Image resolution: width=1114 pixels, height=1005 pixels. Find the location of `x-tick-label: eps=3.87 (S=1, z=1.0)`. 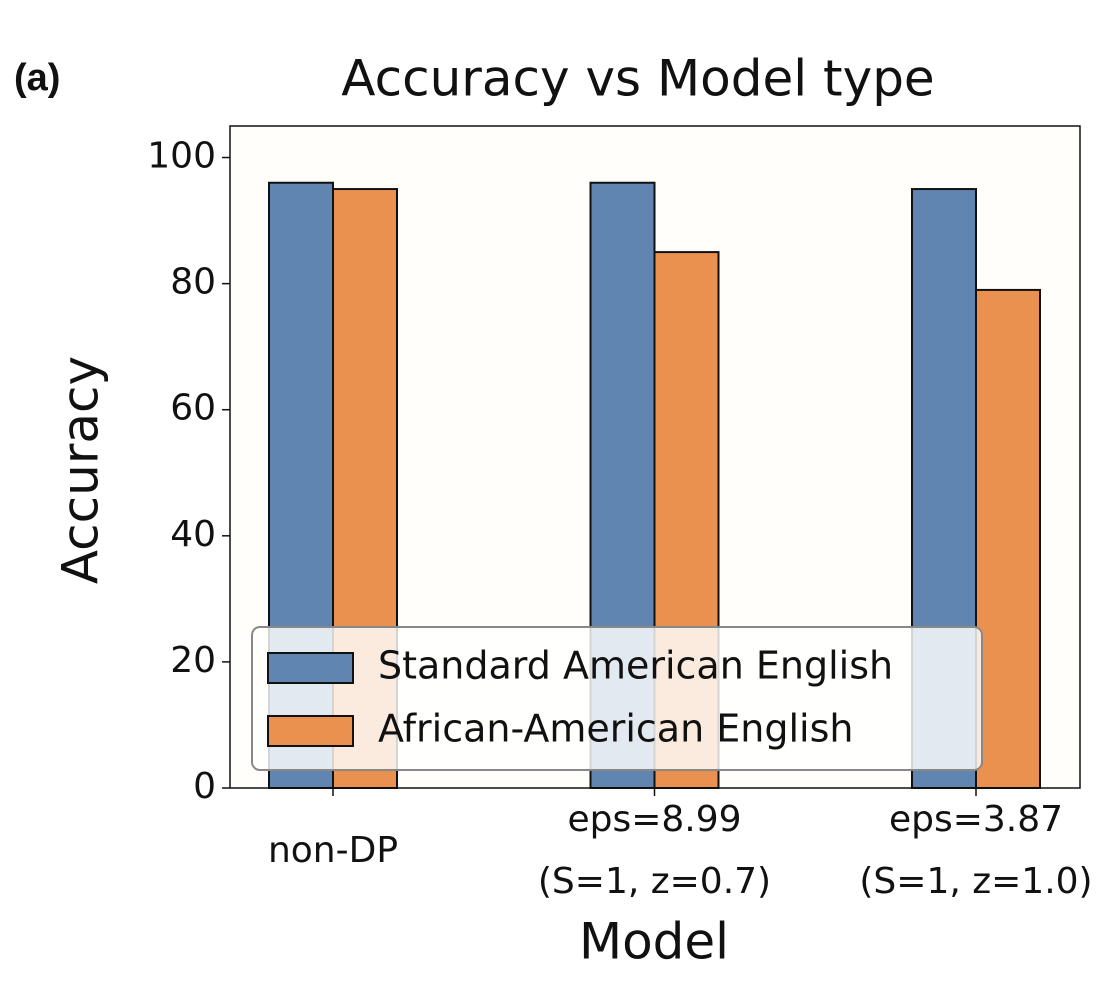

x-tick-label: eps=3.87 (S=1, z=1.0) is located at coordinates (976, 850).